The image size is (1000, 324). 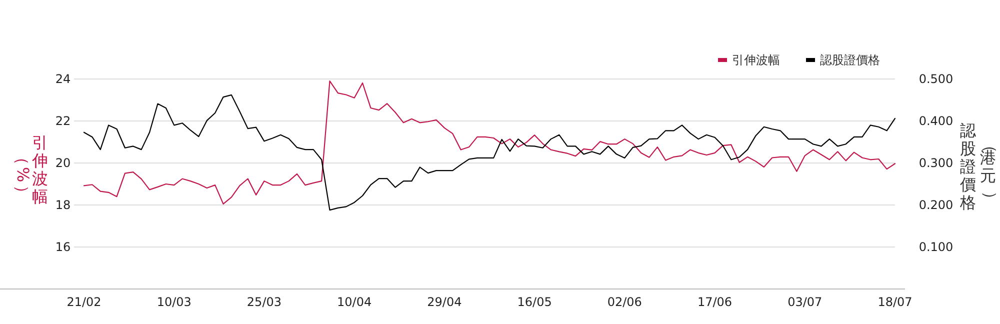 I want to click on y2-tick-label: 0.300, so click(x=936, y=163).